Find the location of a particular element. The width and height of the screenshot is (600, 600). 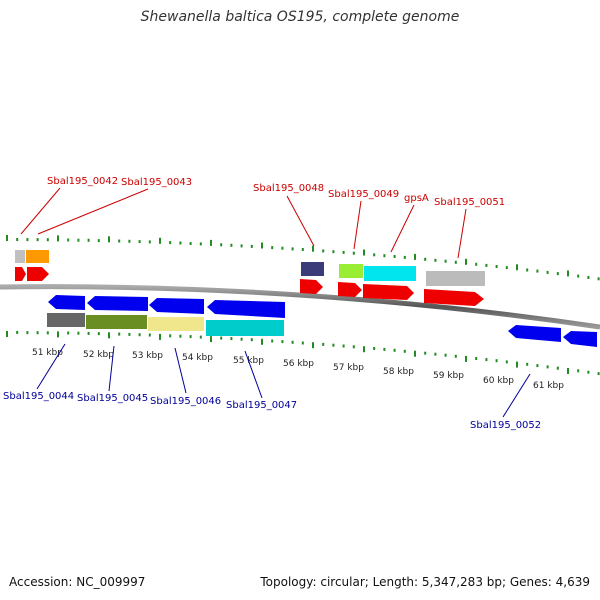

gene-label: Sbal195_0047 is located at coordinates (261, 405).